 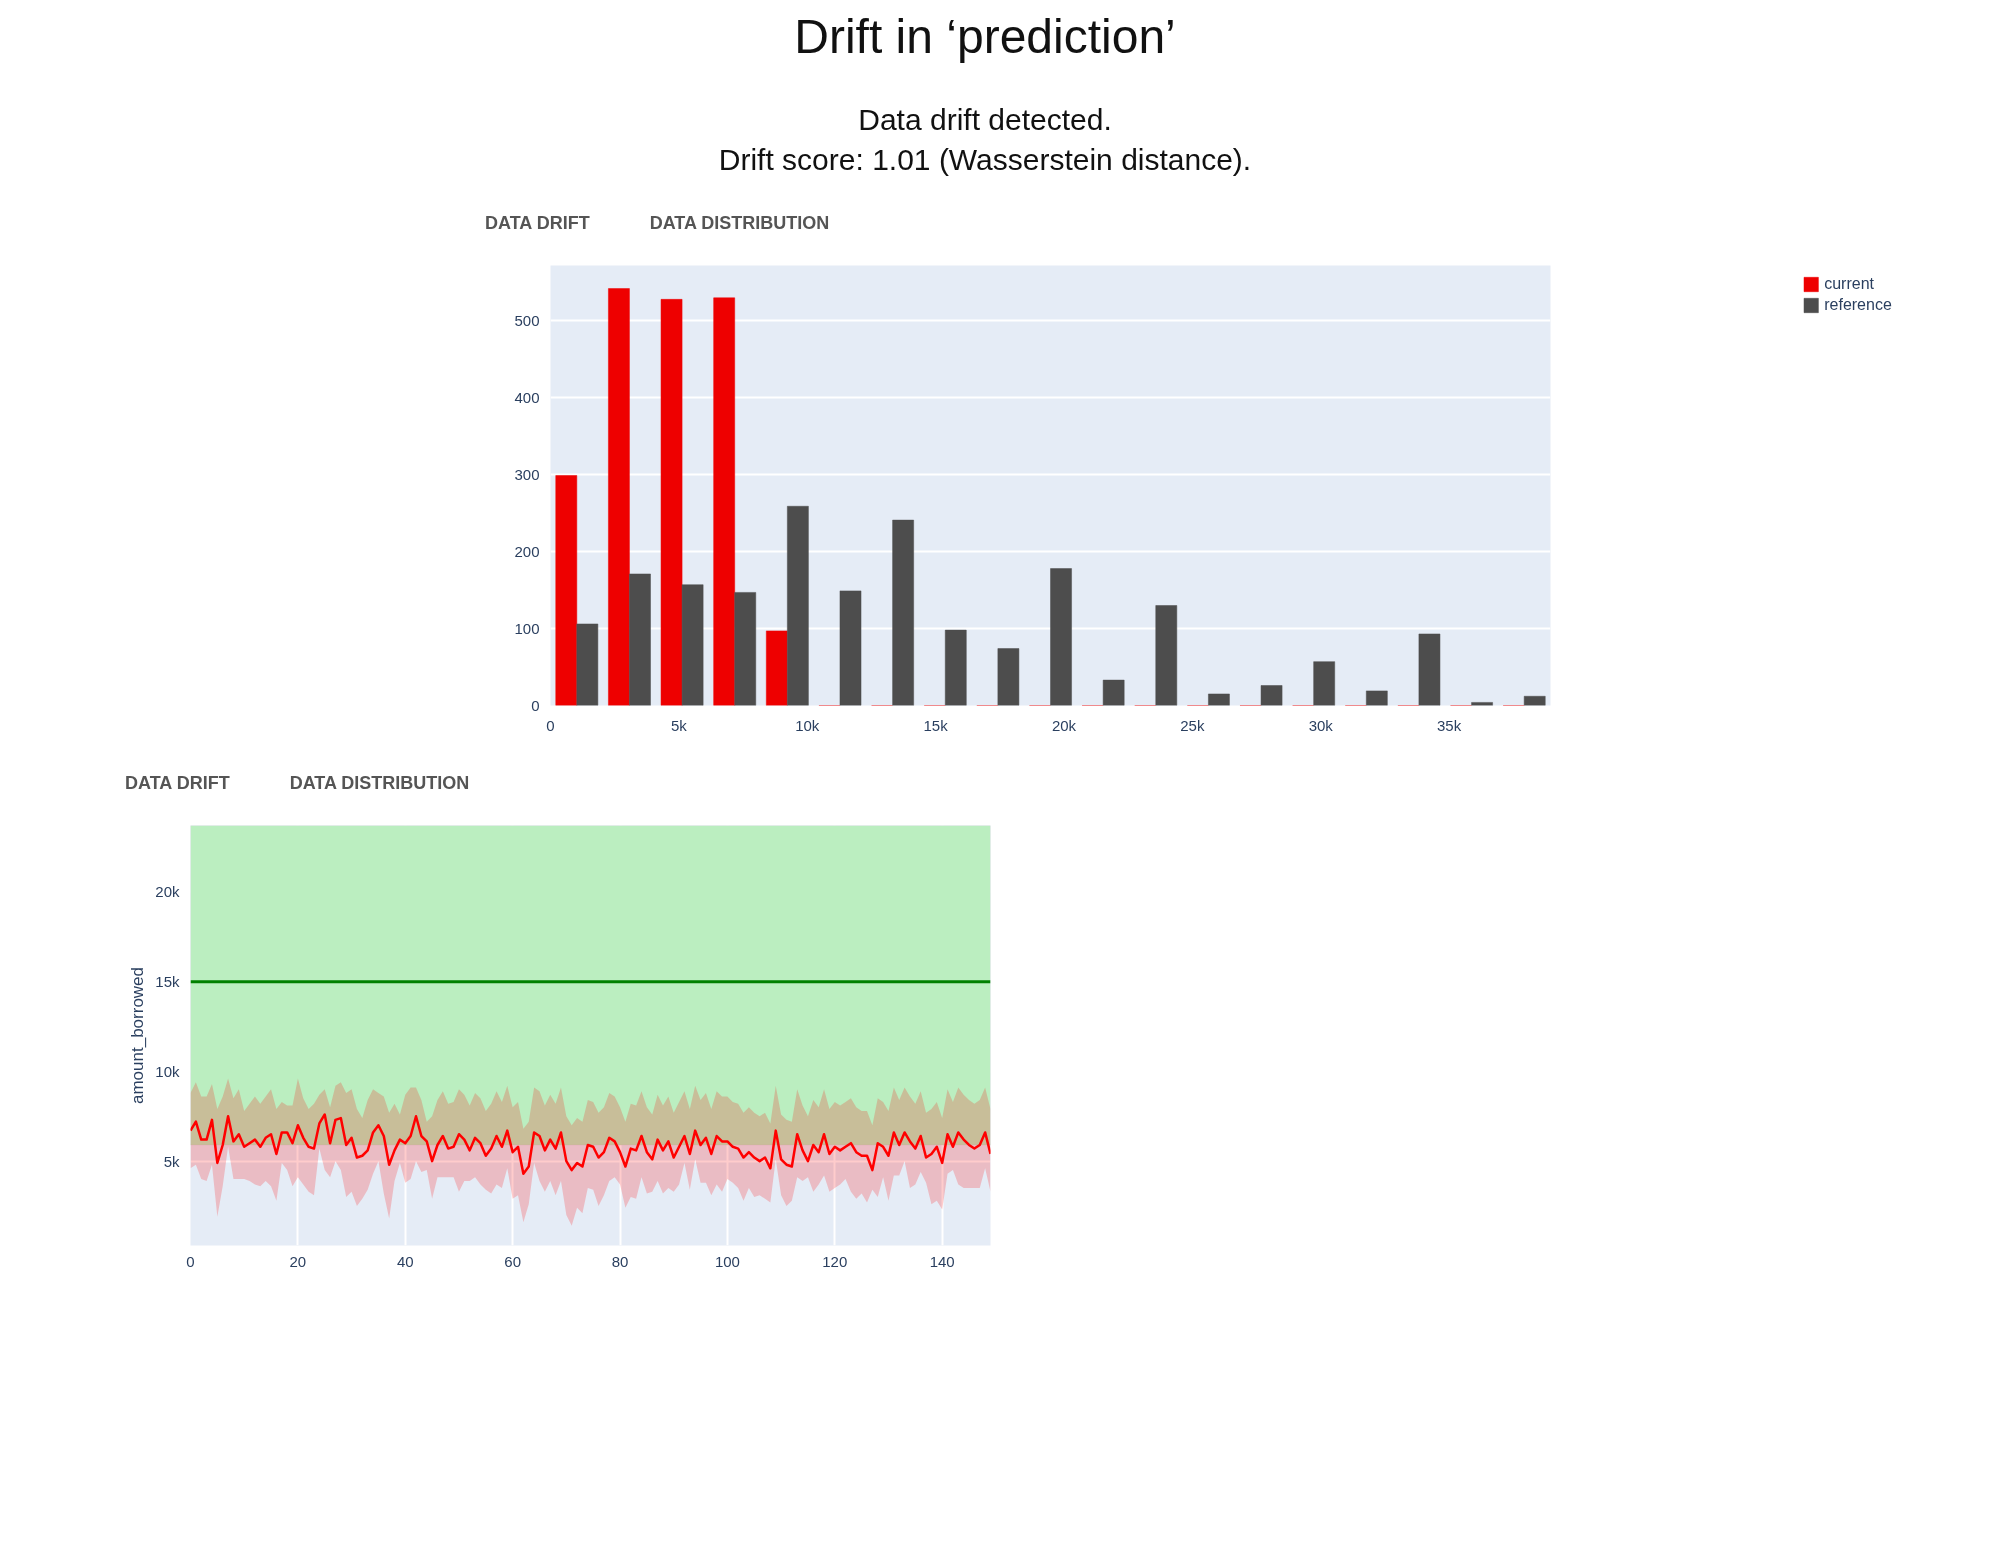 I want to click on line-series, so click(x=590, y=1144).